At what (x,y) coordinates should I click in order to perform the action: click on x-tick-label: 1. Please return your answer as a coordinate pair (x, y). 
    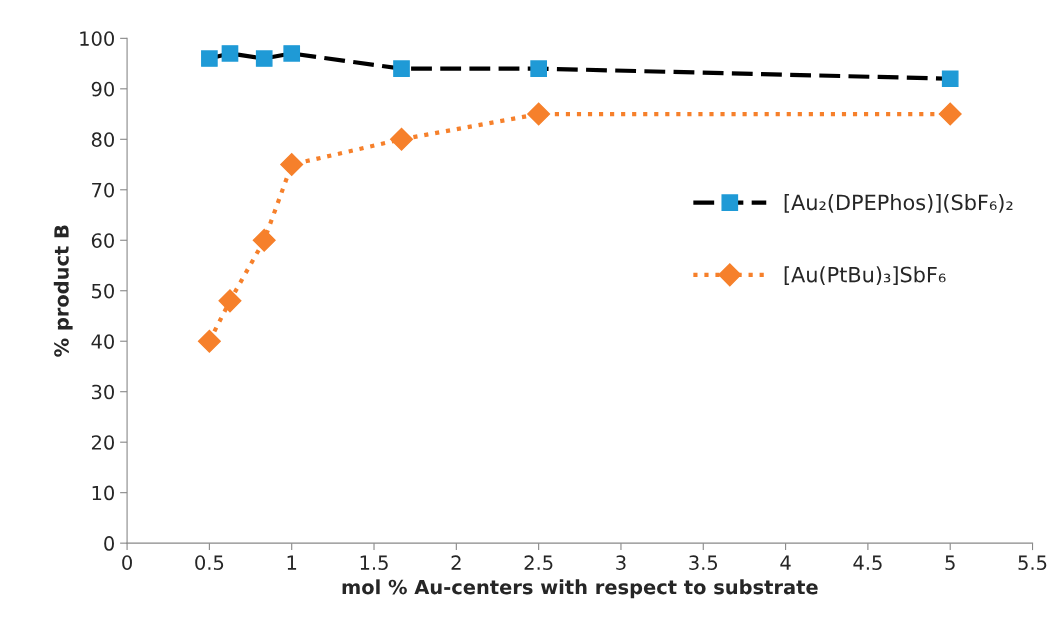
    Looking at the image, I should click on (292, 562).